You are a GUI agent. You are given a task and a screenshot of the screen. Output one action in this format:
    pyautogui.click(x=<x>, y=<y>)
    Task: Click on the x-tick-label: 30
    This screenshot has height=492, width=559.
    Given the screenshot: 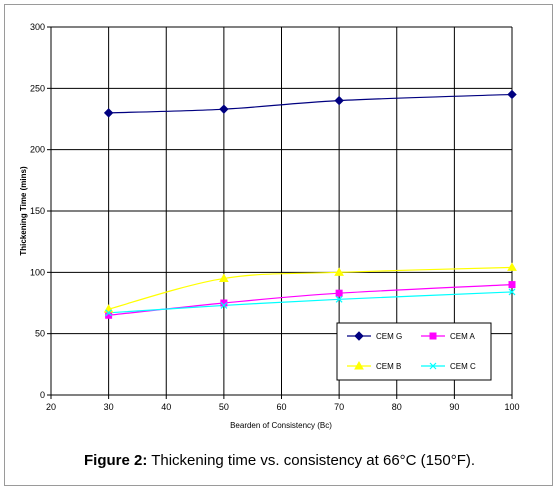 What is the action you would take?
    pyautogui.click(x=109, y=407)
    